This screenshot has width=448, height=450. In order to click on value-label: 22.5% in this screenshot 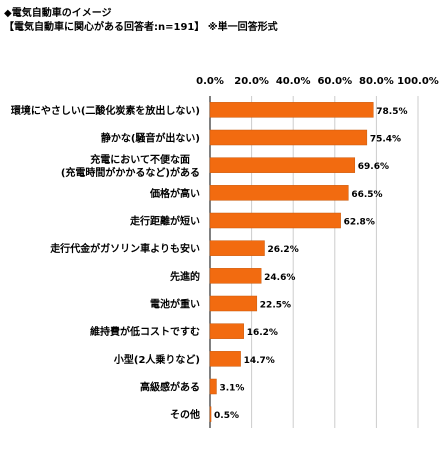, I will do `click(275, 306)`.